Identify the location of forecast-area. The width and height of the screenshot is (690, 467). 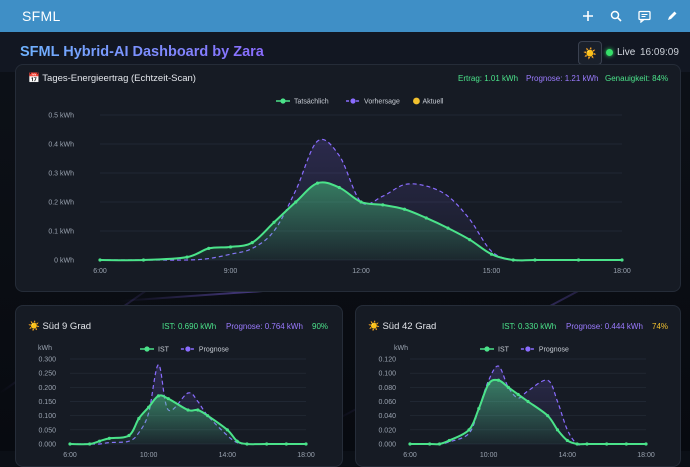
(188, 404).